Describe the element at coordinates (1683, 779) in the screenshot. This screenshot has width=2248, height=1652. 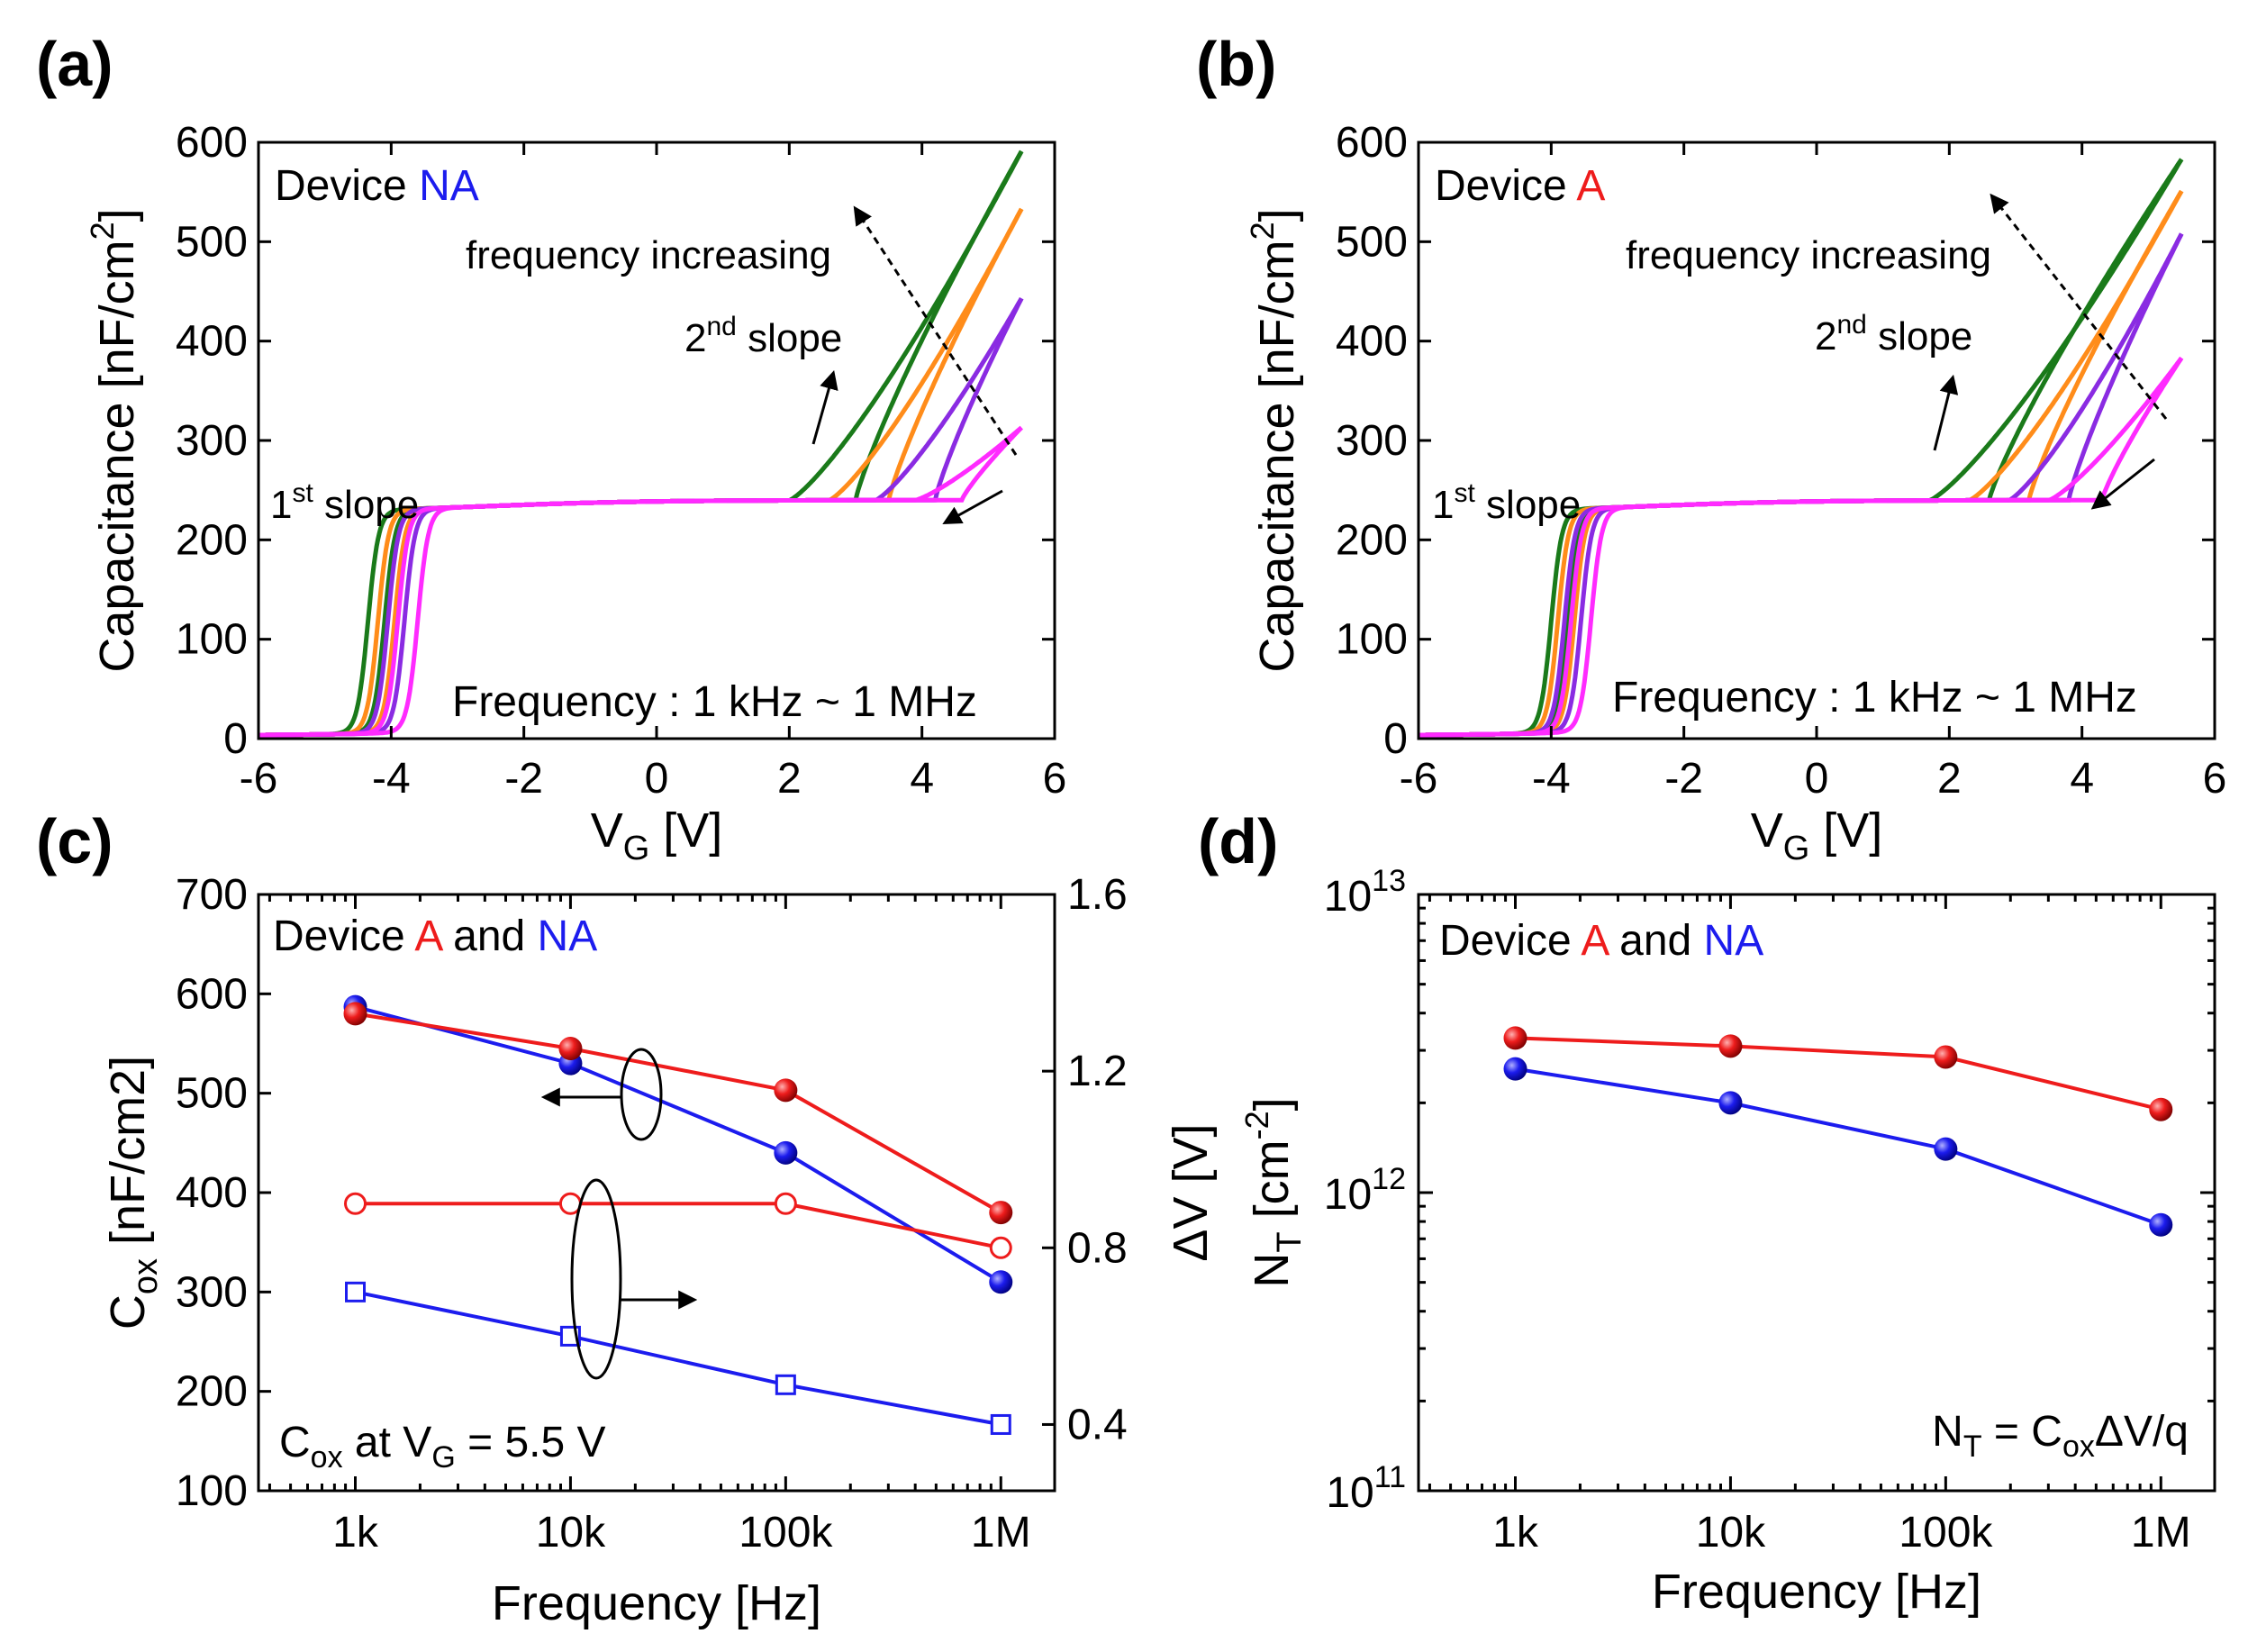
I see `x-tick-label-b: -2` at that location.